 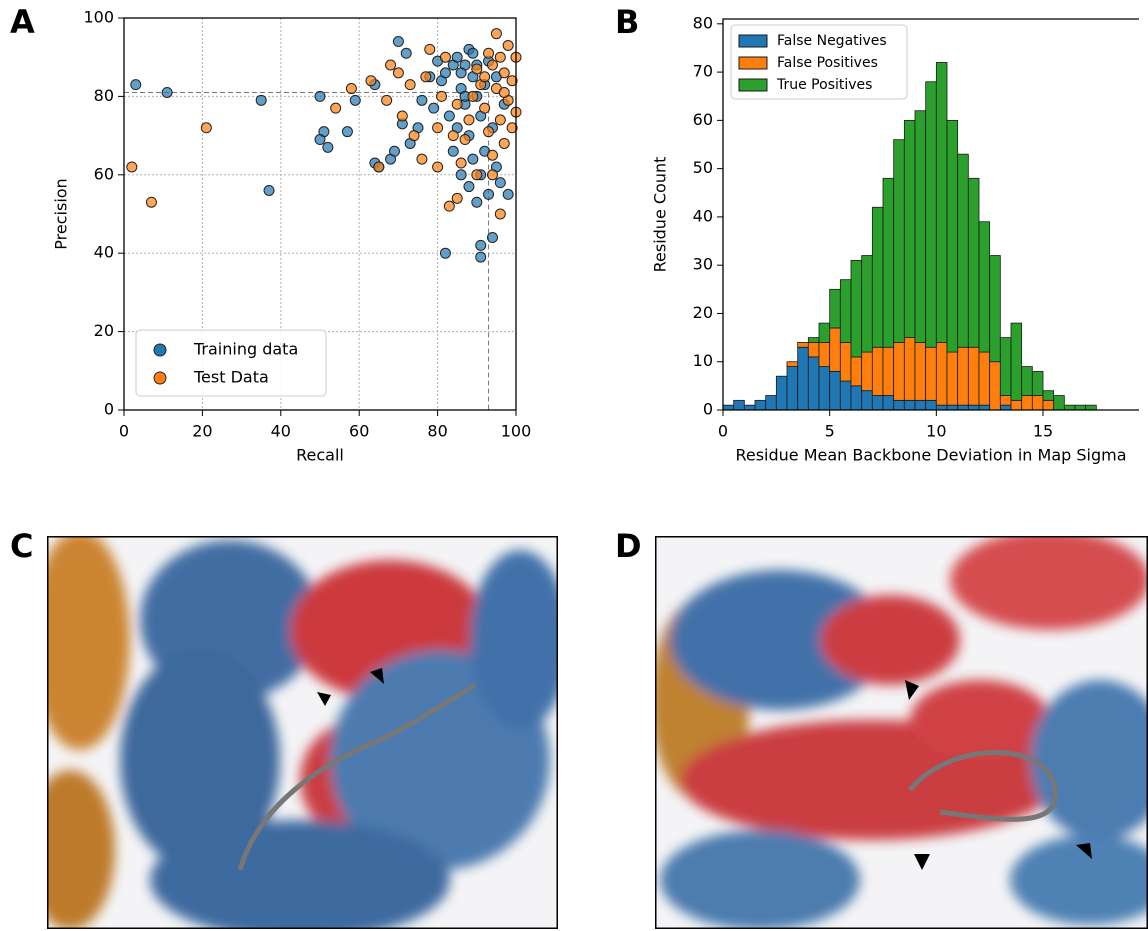 What do you see at coordinates (231, 377) in the screenshot?
I see `legend-label: Test Data` at bounding box center [231, 377].